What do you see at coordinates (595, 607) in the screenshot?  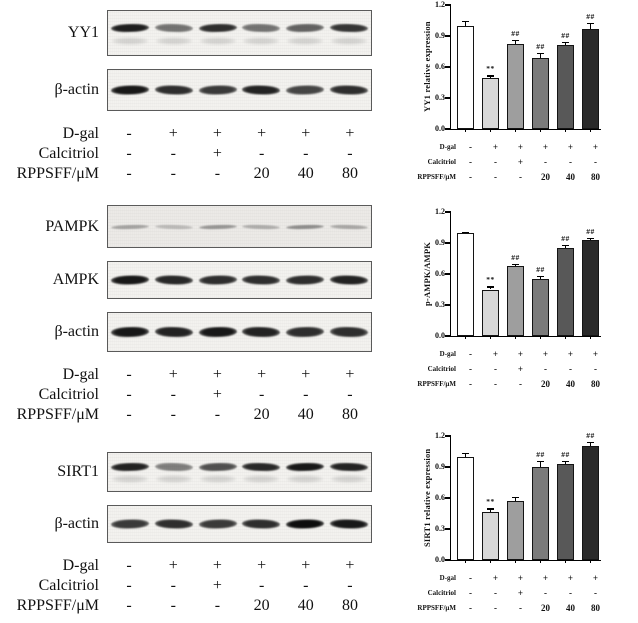 I see `chart-treatment-value: 80` at bounding box center [595, 607].